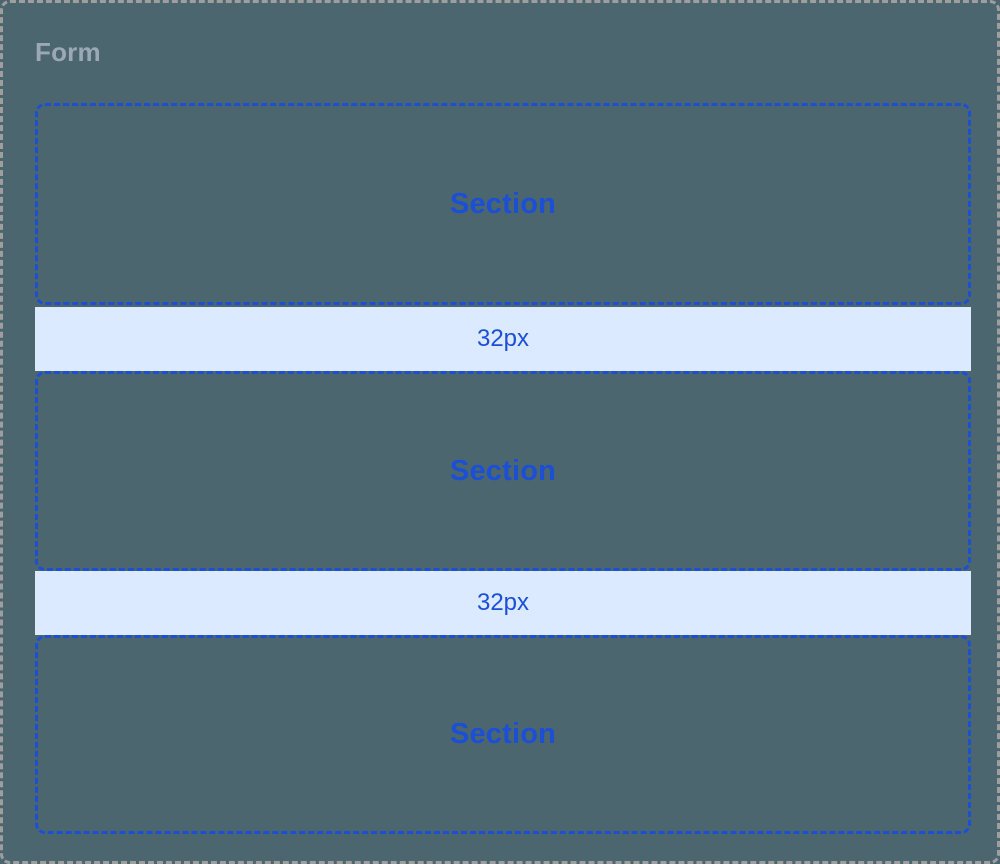  I want to click on form-label: Form, so click(68, 52).